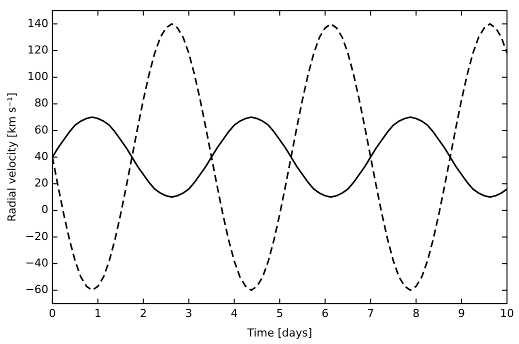 This screenshot has height=344, width=519. I want to click on x-axis-title: Time [days], so click(279, 333).